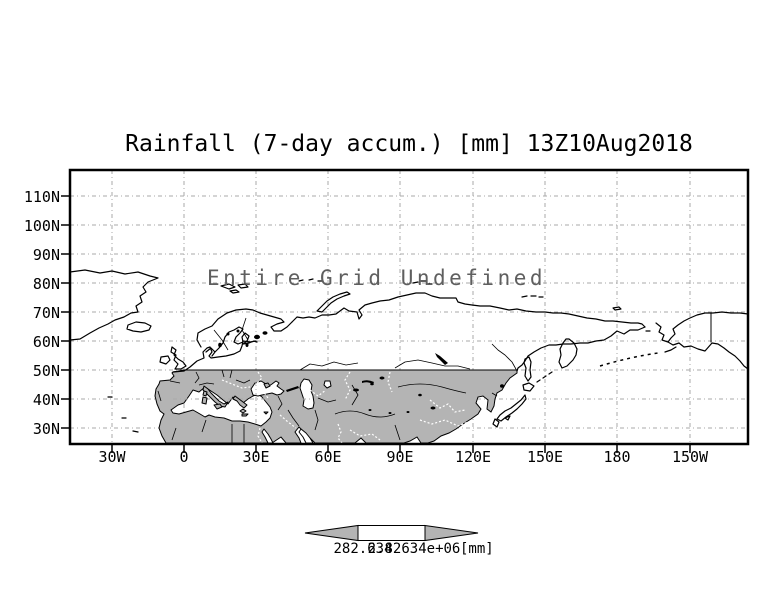 The height and width of the screenshot is (612, 784). Describe the element at coordinates (204, 400) in the screenshot. I see `sardinia` at that location.